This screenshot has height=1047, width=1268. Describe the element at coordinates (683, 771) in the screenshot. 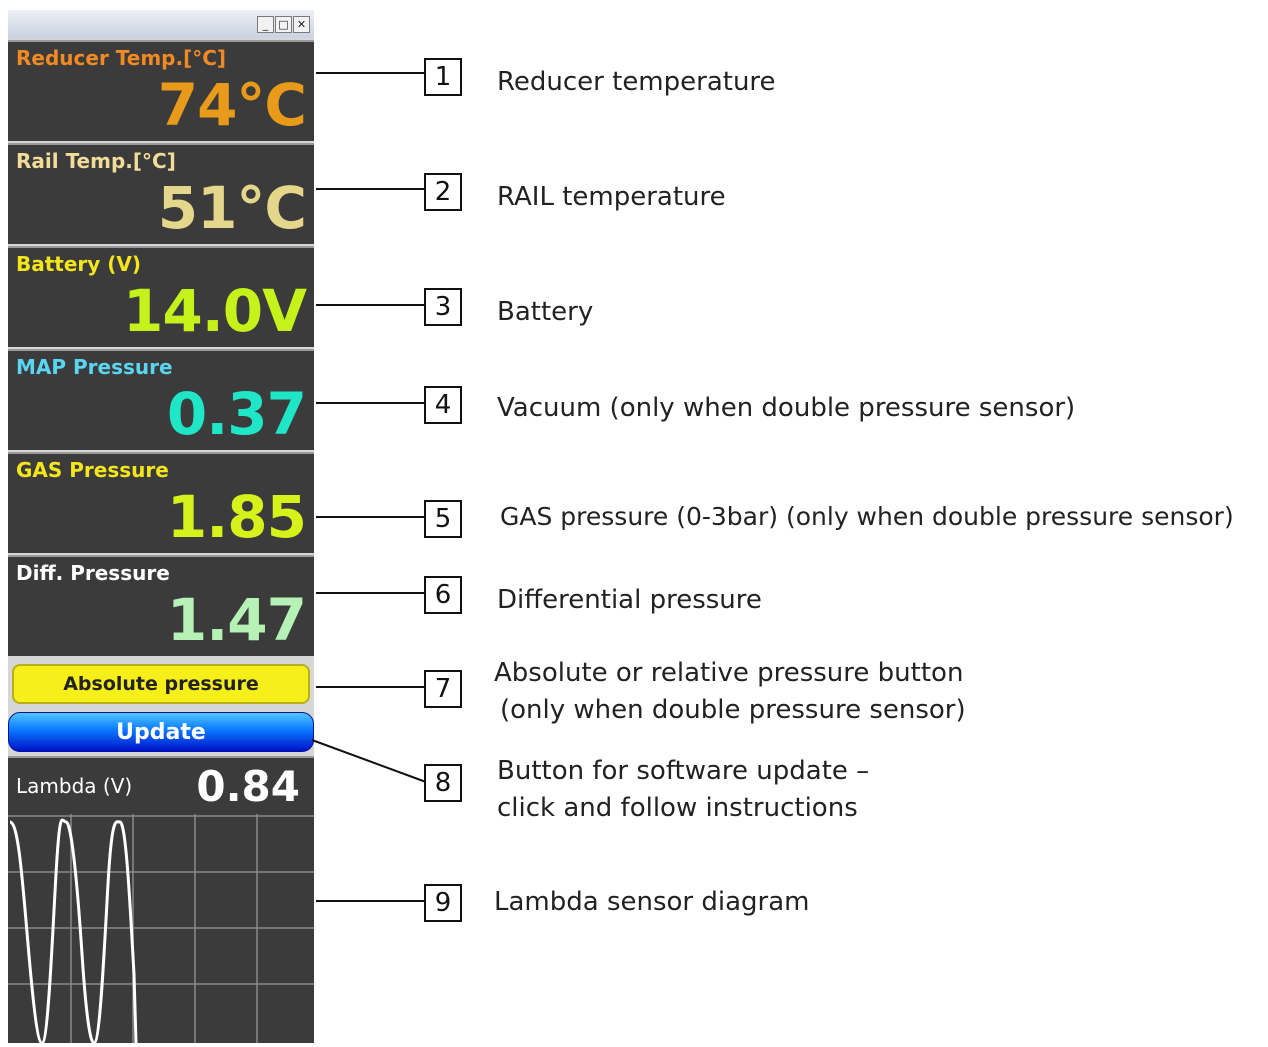

I see `callout-text-8a: Button for software update –` at that location.